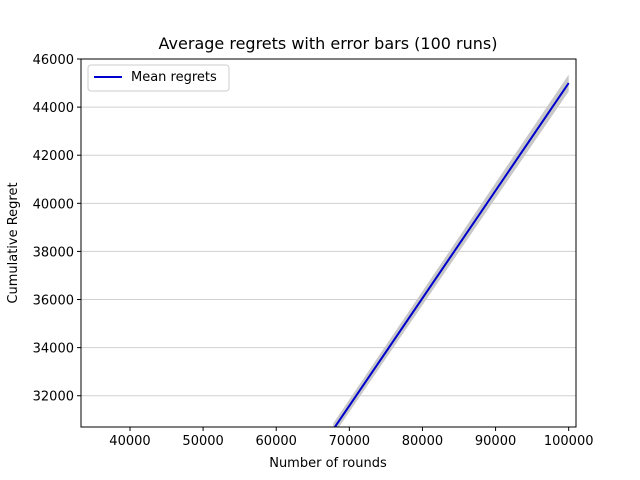 This screenshot has width=640, height=480. Describe the element at coordinates (422, 441) in the screenshot. I see `x-tick-label: 80000` at that location.